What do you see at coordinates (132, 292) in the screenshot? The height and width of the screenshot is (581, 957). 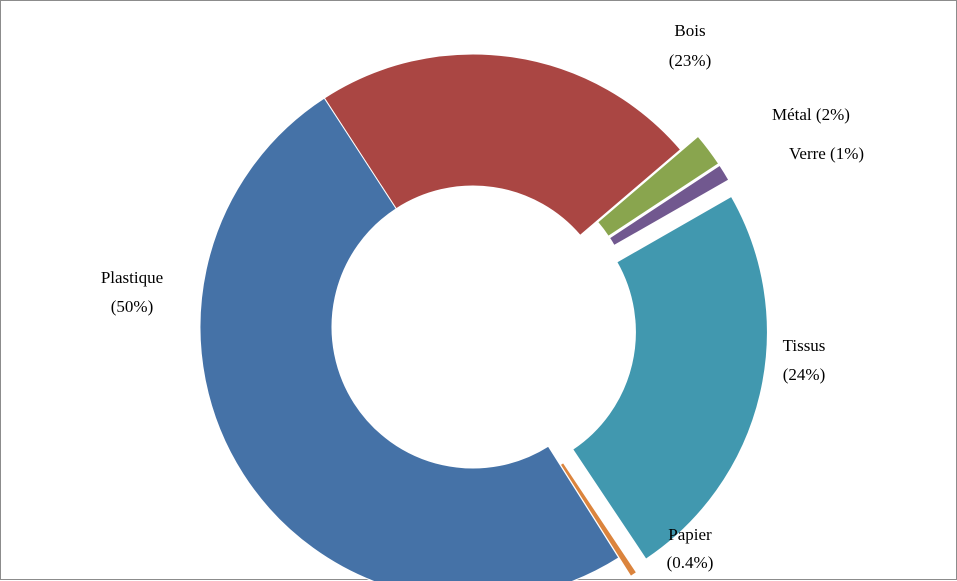 I see `data-label-plastique: Plastique (50%)` at bounding box center [132, 292].